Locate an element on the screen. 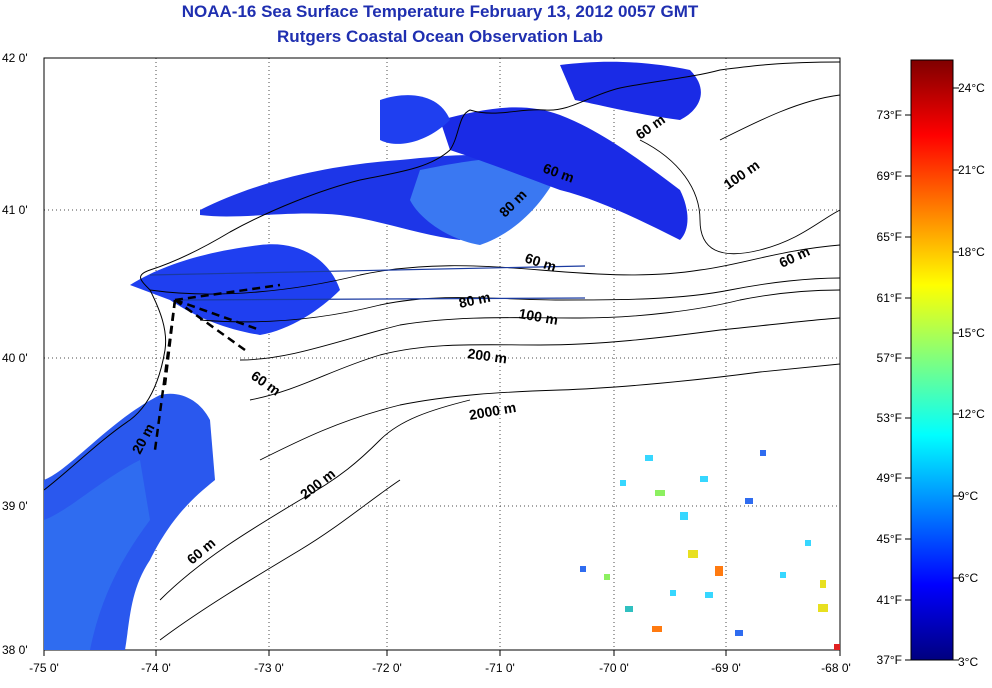 The image size is (992, 688). lat-tick-label: 42 0' is located at coordinates (15, 58).